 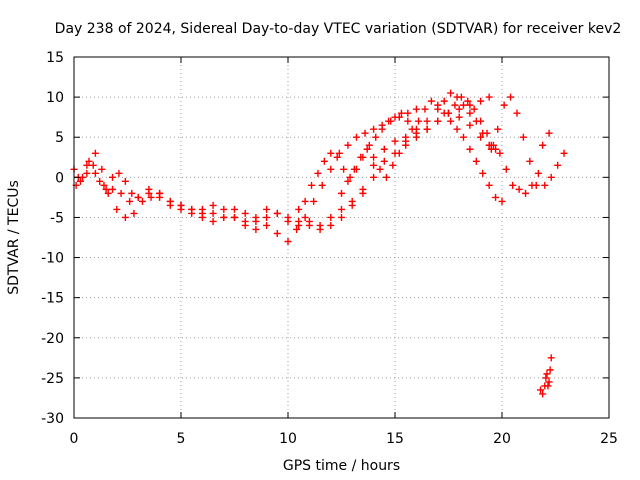 What do you see at coordinates (59, 178) in the screenshot?
I see `y-tick-label: 0` at bounding box center [59, 178].